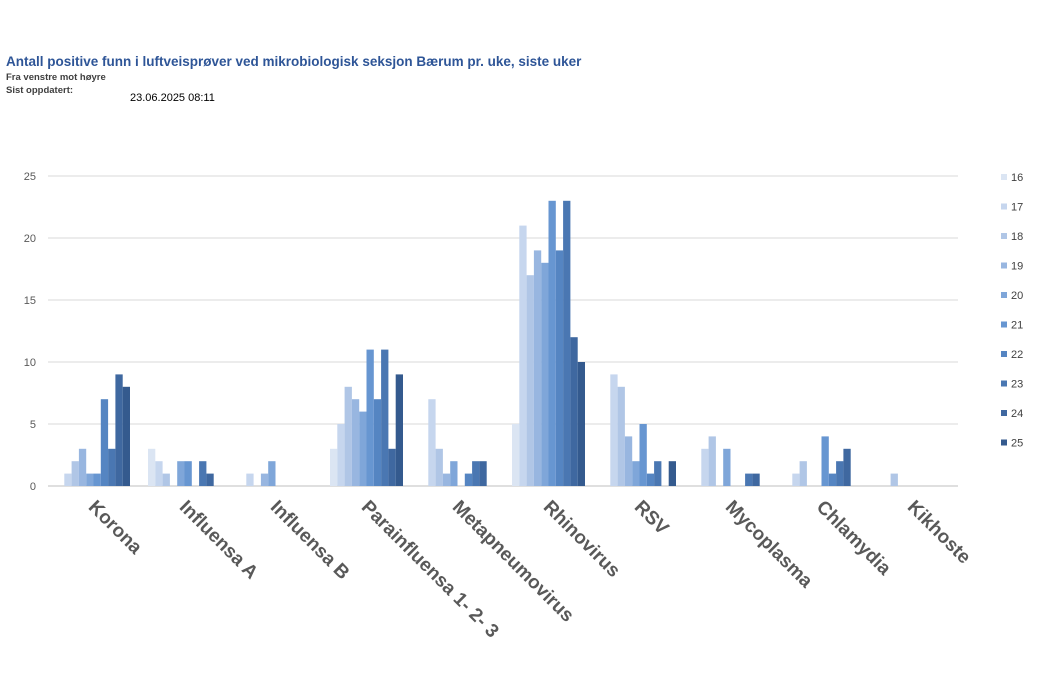  What do you see at coordinates (1017, 326) in the screenshot?
I see `legend-label: 21` at bounding box center [1017, 326].